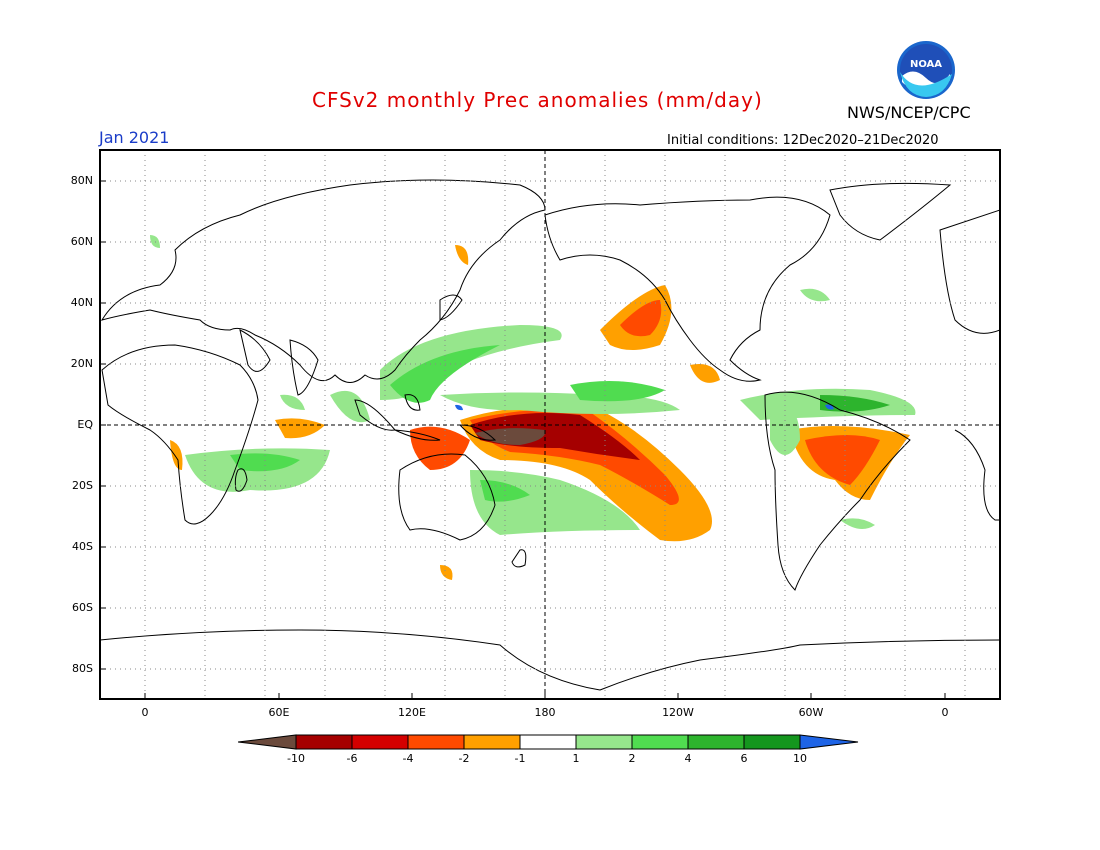 The height and width of the screenshot is (850, 1100). What do you see at coordinates (537, 100) in the screenshot?
I see `map-title: CFSv2 monthly Prec anomalies (mm/day)` at bounding box center [537, 100].